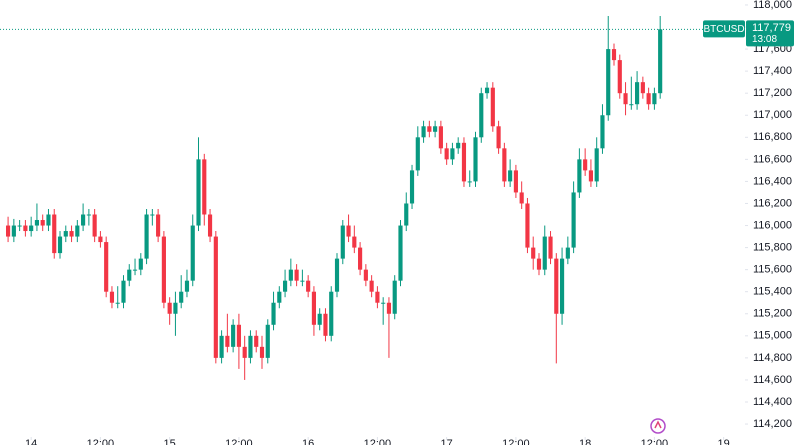 Image resolution: width=800 pixels, height=445 pixels. I want to click on y-tick-label: 116,800, so click(772, 137).